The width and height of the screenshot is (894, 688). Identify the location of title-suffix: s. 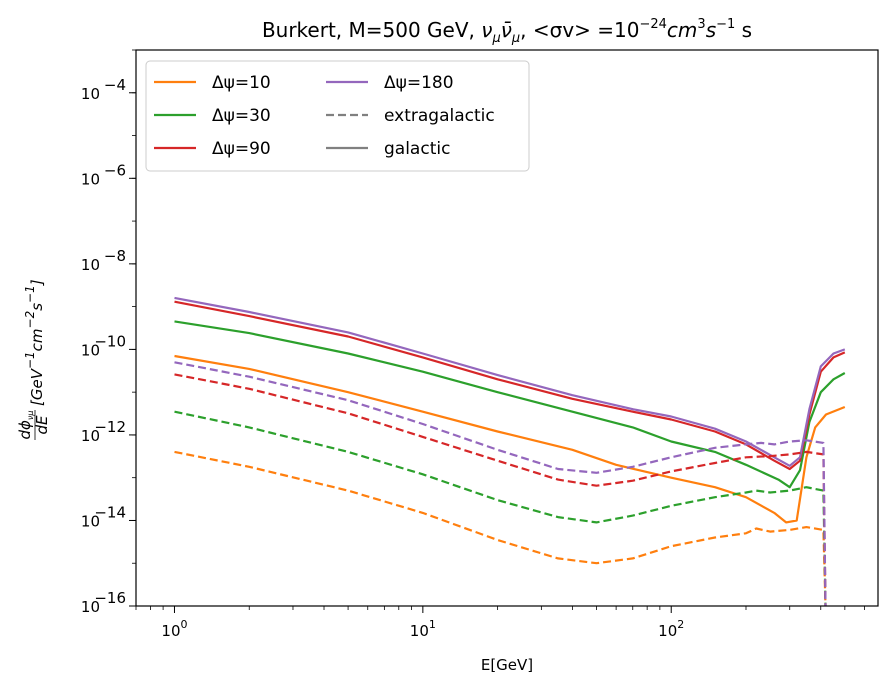
(743, 30).